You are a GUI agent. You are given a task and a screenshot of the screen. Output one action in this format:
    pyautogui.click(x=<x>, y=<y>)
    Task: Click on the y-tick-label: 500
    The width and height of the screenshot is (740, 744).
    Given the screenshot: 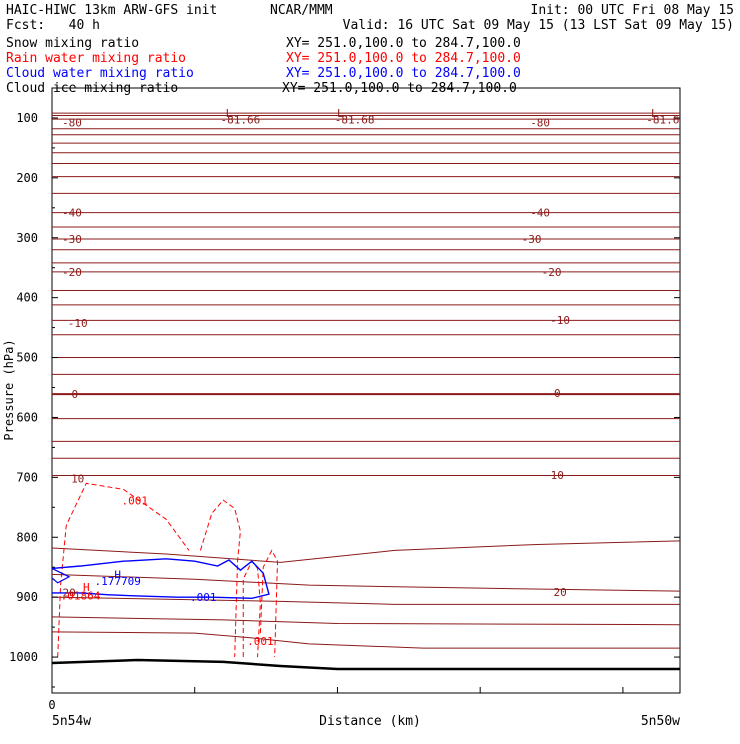 What is the action you would take?
    pyautogui.click(x=27, y=358)
    